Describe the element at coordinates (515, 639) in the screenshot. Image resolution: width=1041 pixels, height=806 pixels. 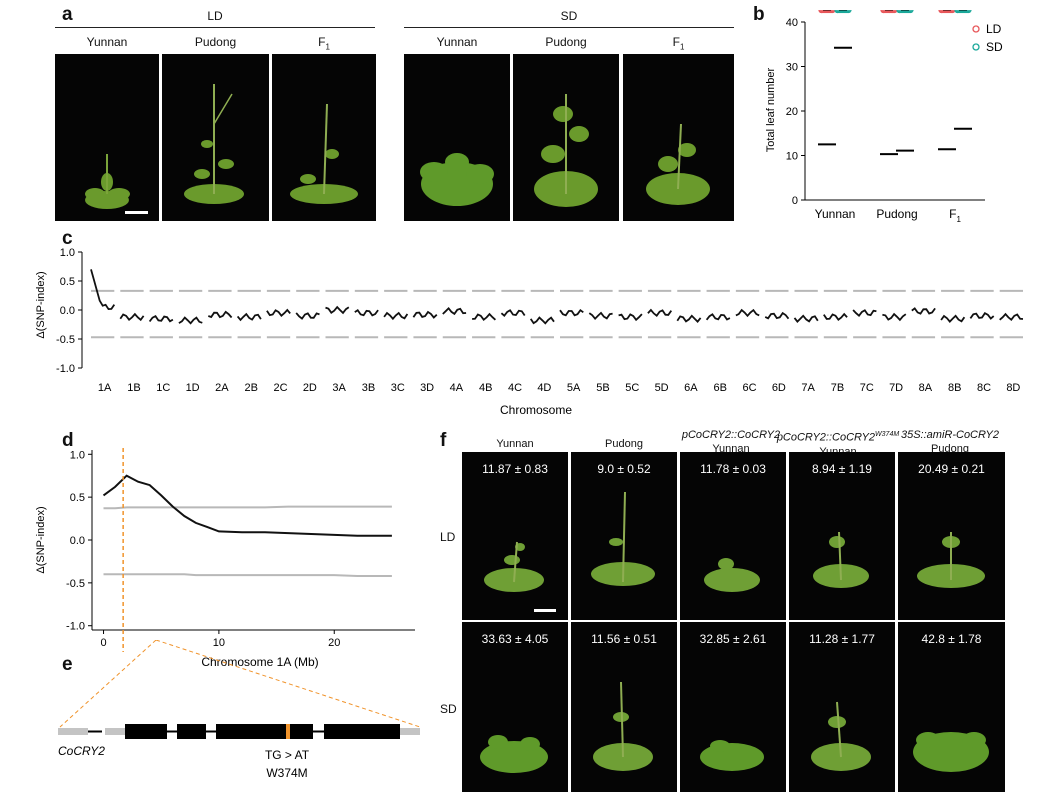
I see `f-value-sd-yunnan: 33.63 ± 4.05` at that location.